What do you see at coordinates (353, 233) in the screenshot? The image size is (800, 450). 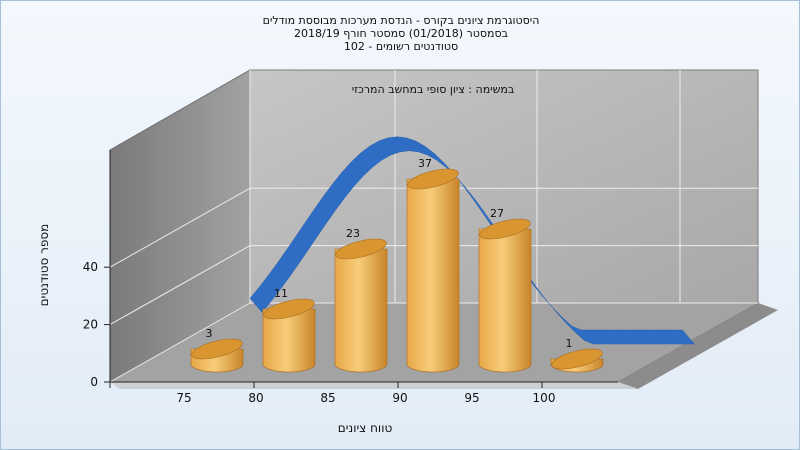 I see `bar-value-label: 23` at bounding box center [353, 233].